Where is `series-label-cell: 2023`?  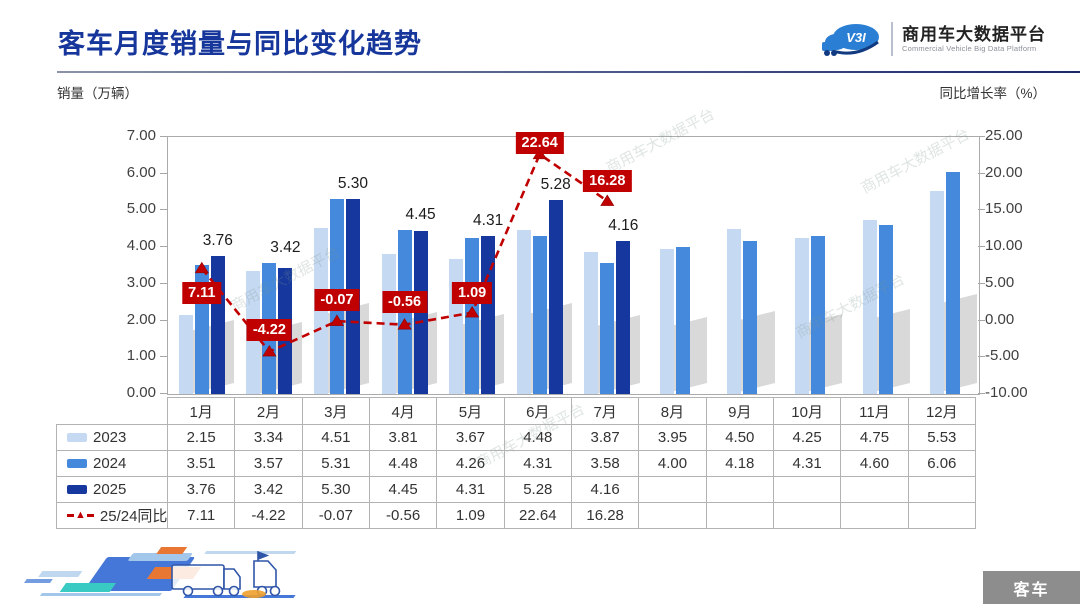
series-label-cell: 2023 is located at coordinates (112, 437).